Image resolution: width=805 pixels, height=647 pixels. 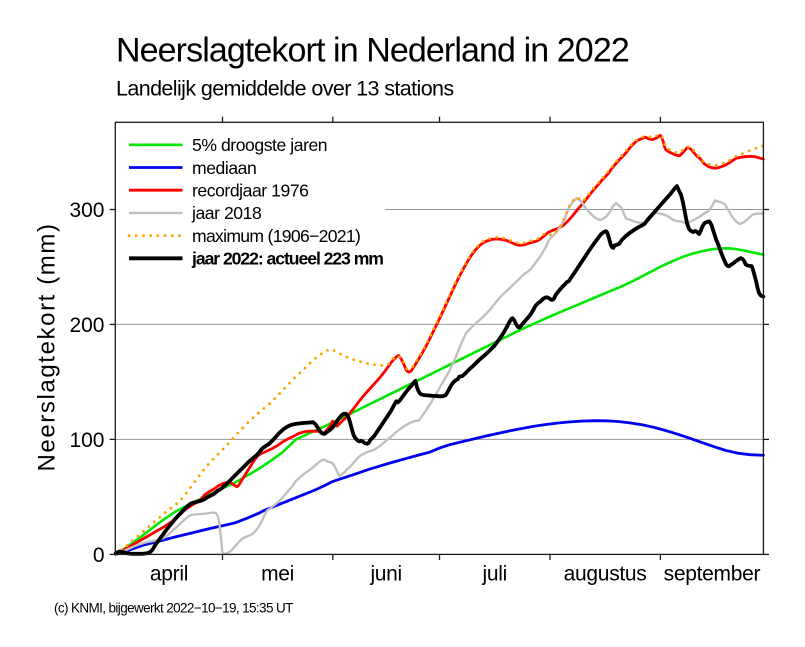 What do you see at coordinates (47, 346) in the screenshot?
I see `svg-text: Neerslagtekort (mm)` at bounding box center [47, 346].